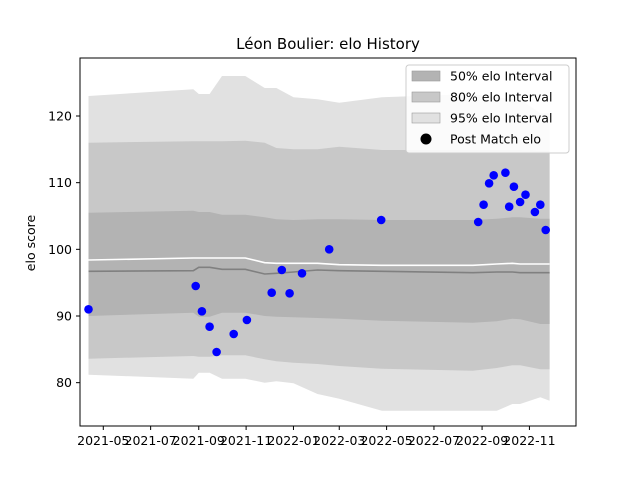 The width and height of the screenshot is (640, 480). Describe the element at coordinates (103, 440) in the screenshot. I see `x-tick-label: 2021-05` at that location.